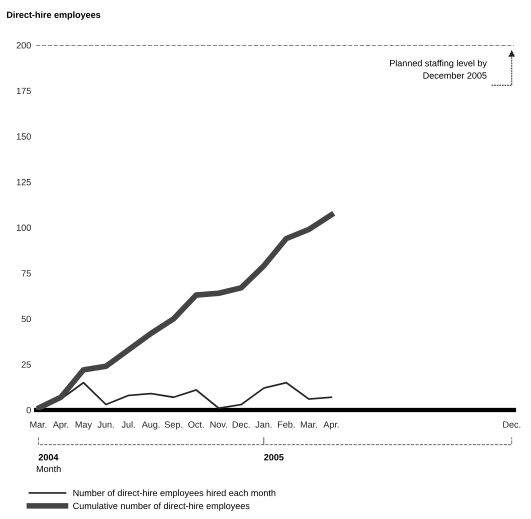 The width and height of the screenshot is (531, 519). Describe the element at coordinates (218, 424) in the screenshot. I see `x-tick-label: Nov.` at that location.